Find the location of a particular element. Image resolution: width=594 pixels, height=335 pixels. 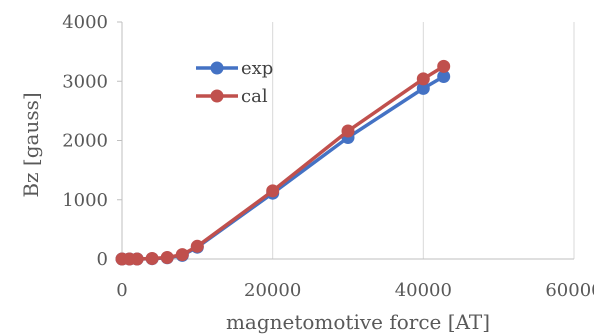

legend: exp cal is located at coordinates (234, 82).